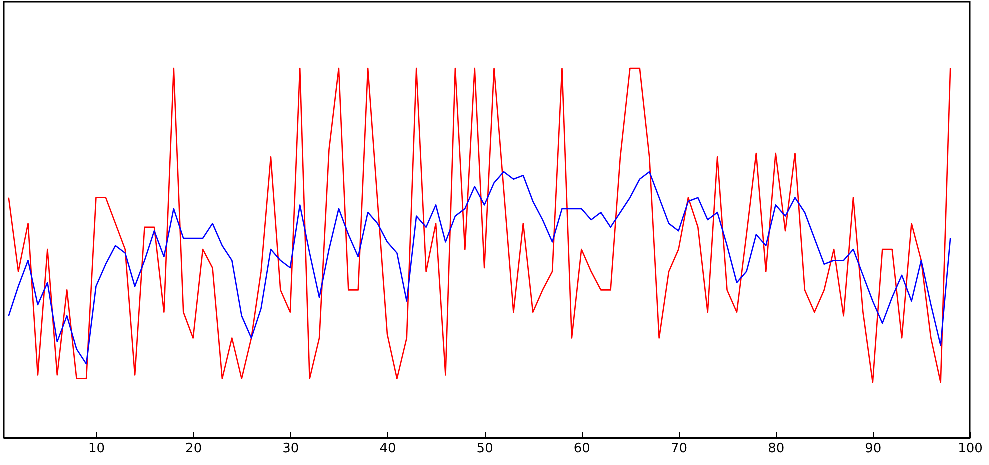 The image size is (989, 465). What do you see at coordinates (97, 449) in the screenshot?
I see `x-tick-label: 10` at bounding box center [97, 449].